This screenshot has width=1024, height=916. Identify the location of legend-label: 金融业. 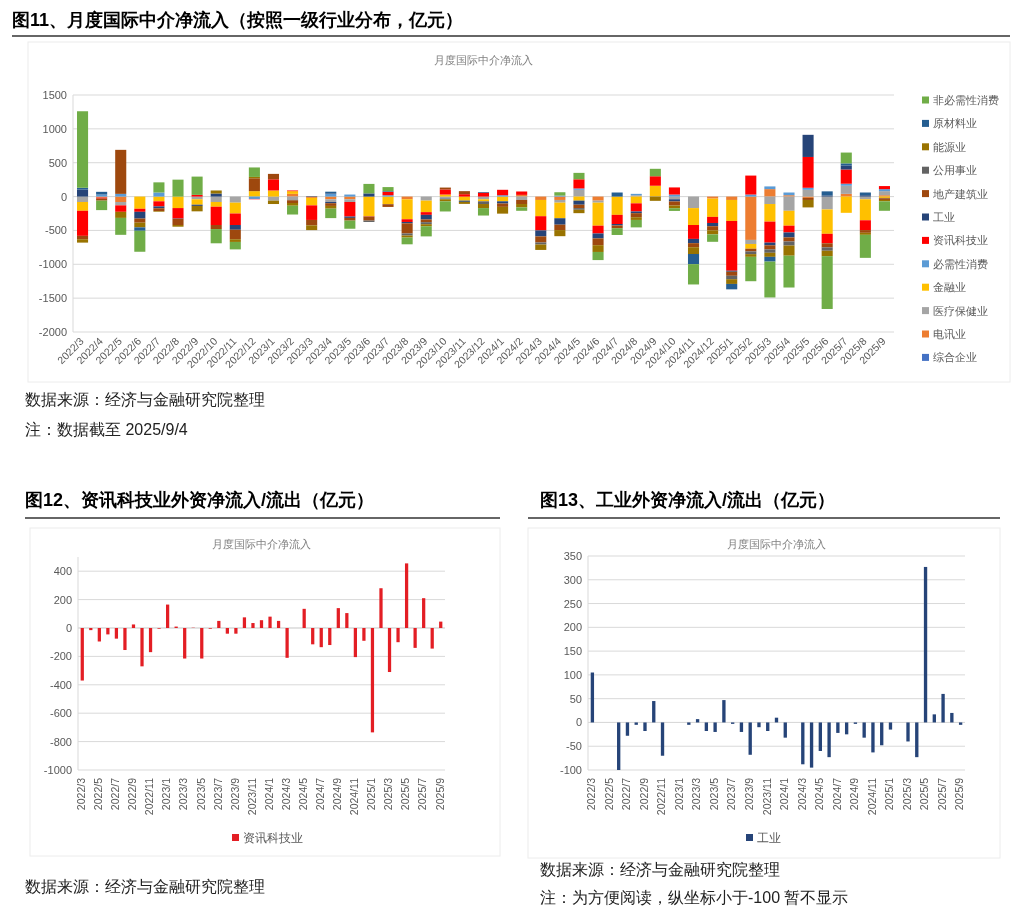
(949, 287).